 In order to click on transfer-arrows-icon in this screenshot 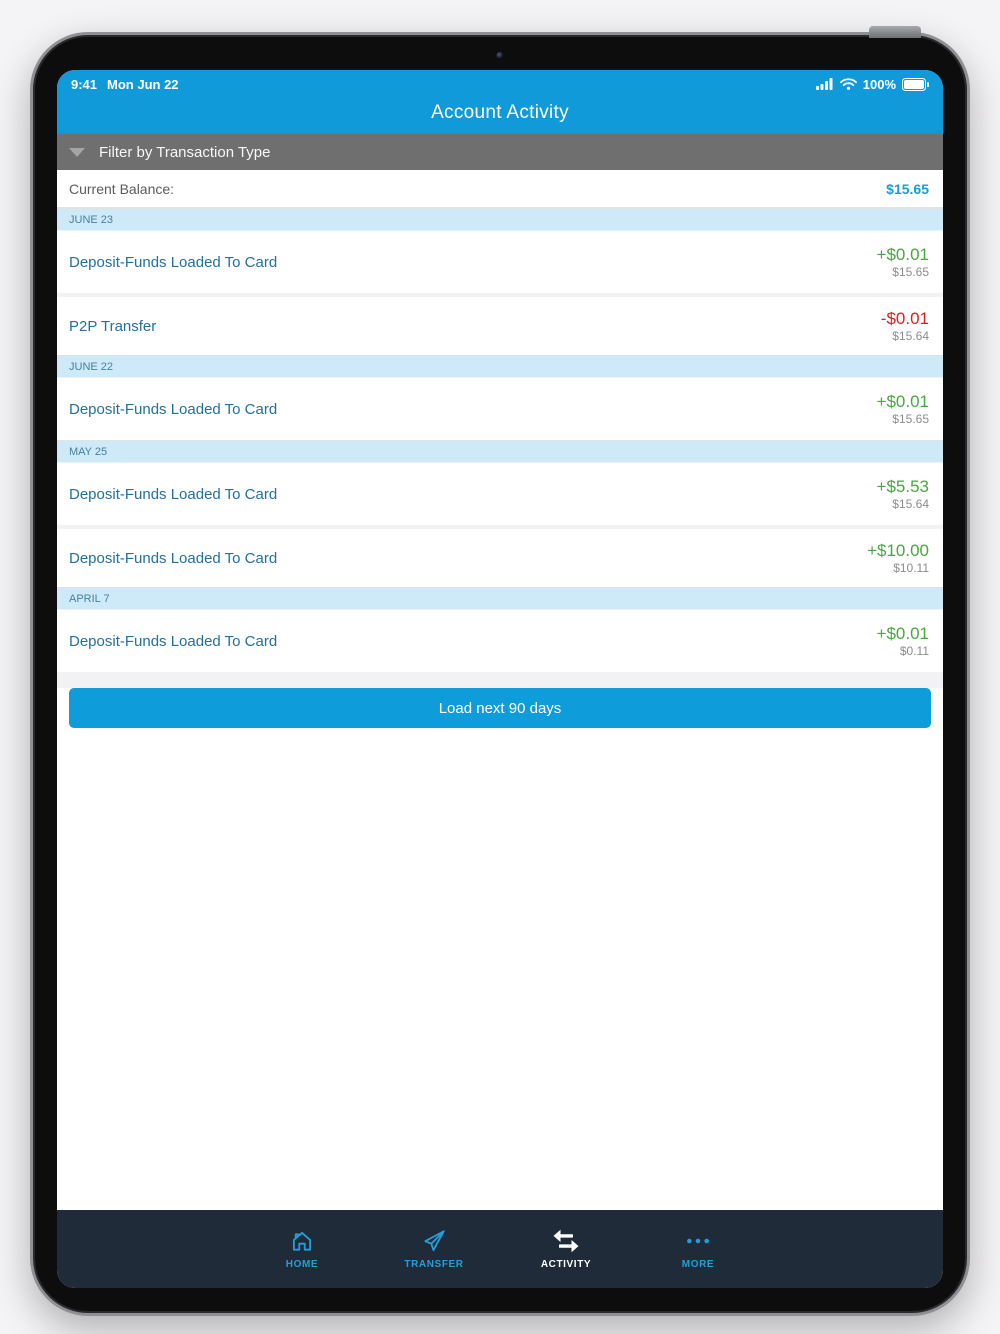, I will do `click(566, 1241)`.